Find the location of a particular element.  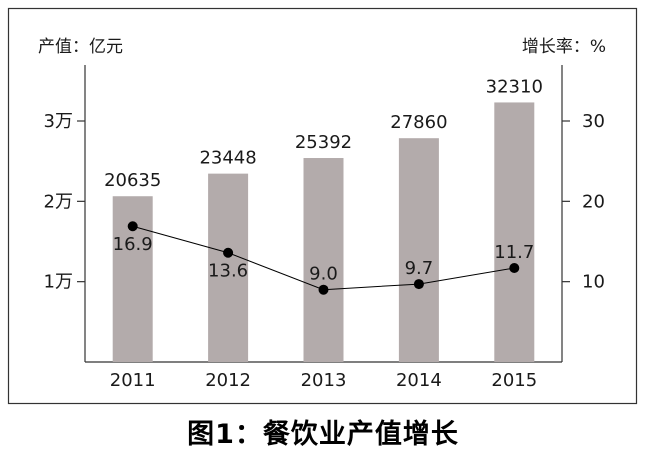

growth-value-label: 16.9 is located at coordinates (133, 244).